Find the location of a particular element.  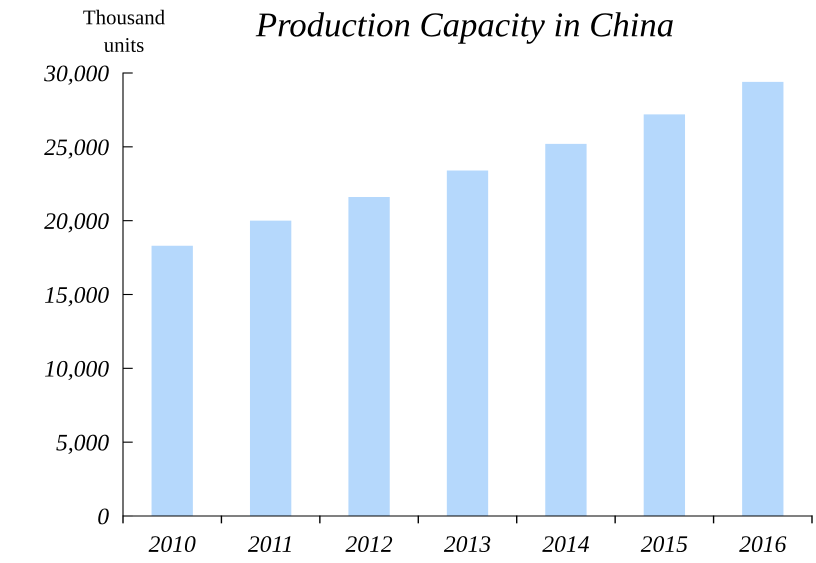

y-tick-label: 25,000 is located at coordinates (76, 149).